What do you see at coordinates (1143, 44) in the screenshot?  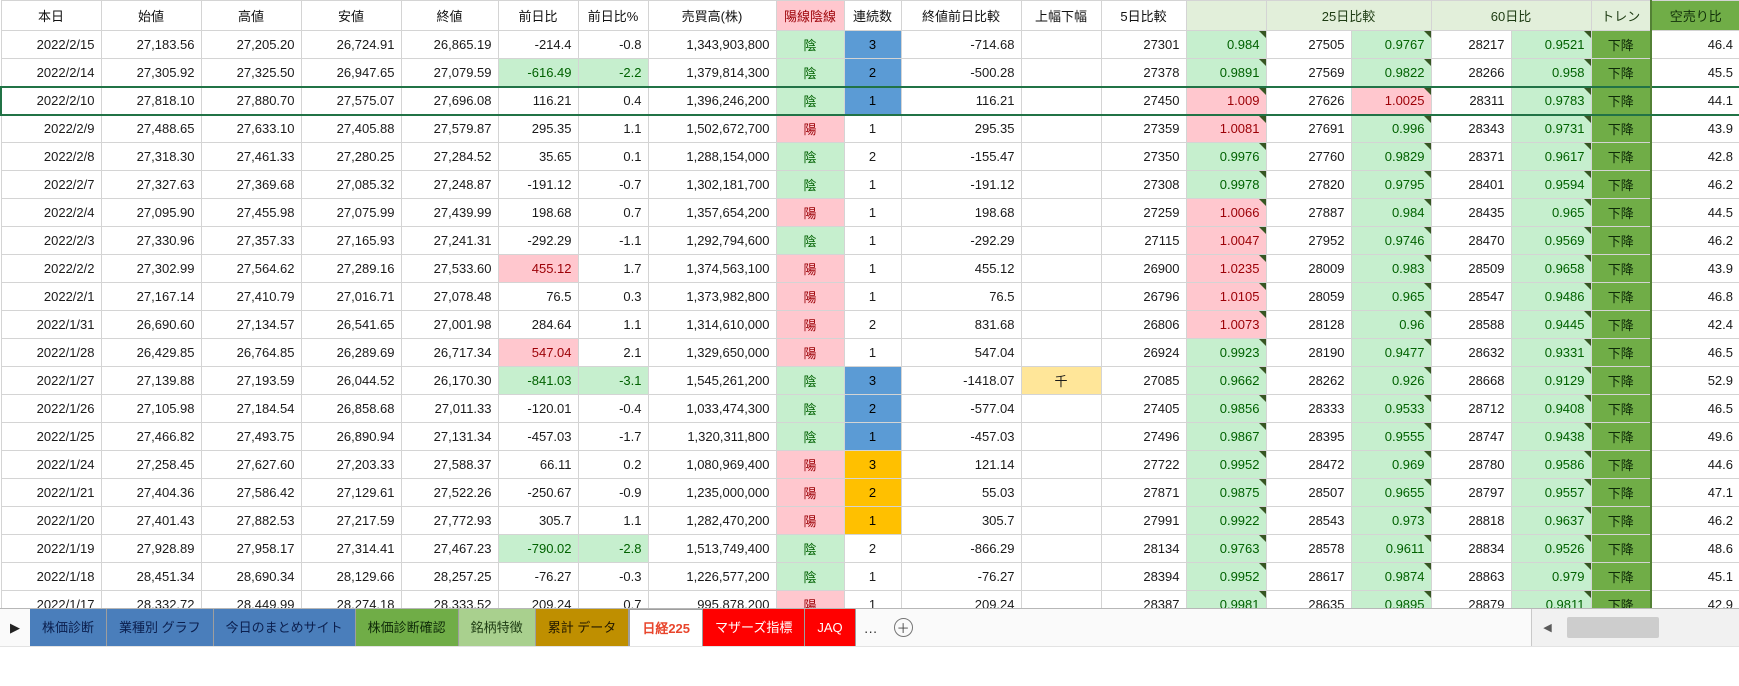 I see `cell-d5: 27301` at bounding box center [1143, 44].